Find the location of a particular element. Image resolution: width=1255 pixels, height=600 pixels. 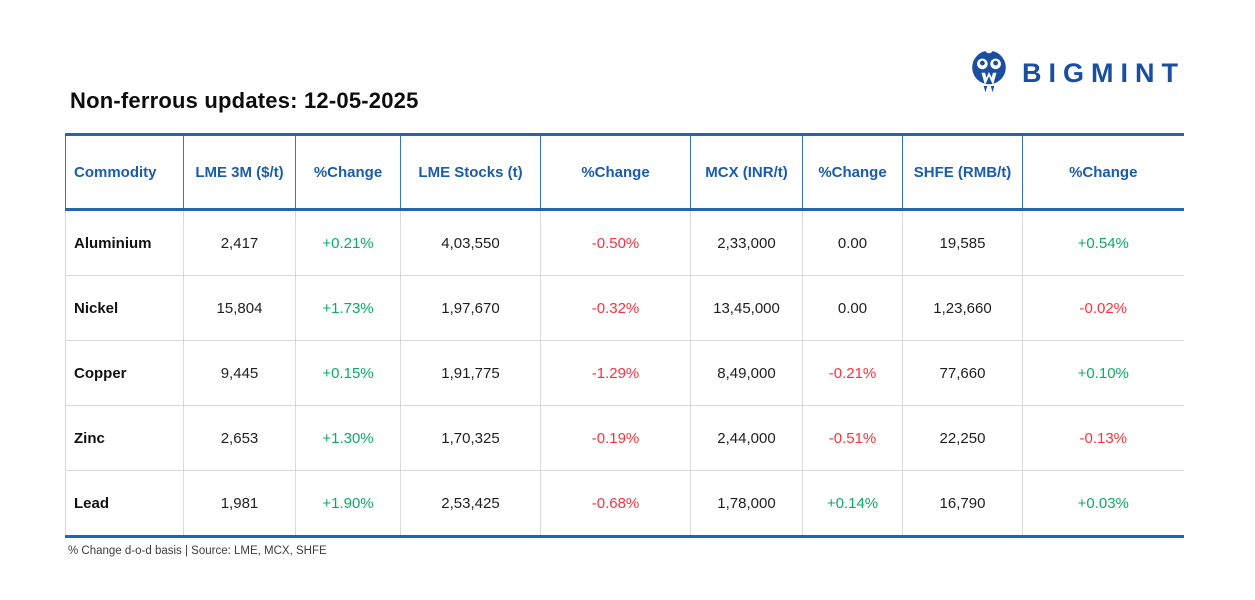

commodity-cell: Copper is located at coordinates (124, 373).